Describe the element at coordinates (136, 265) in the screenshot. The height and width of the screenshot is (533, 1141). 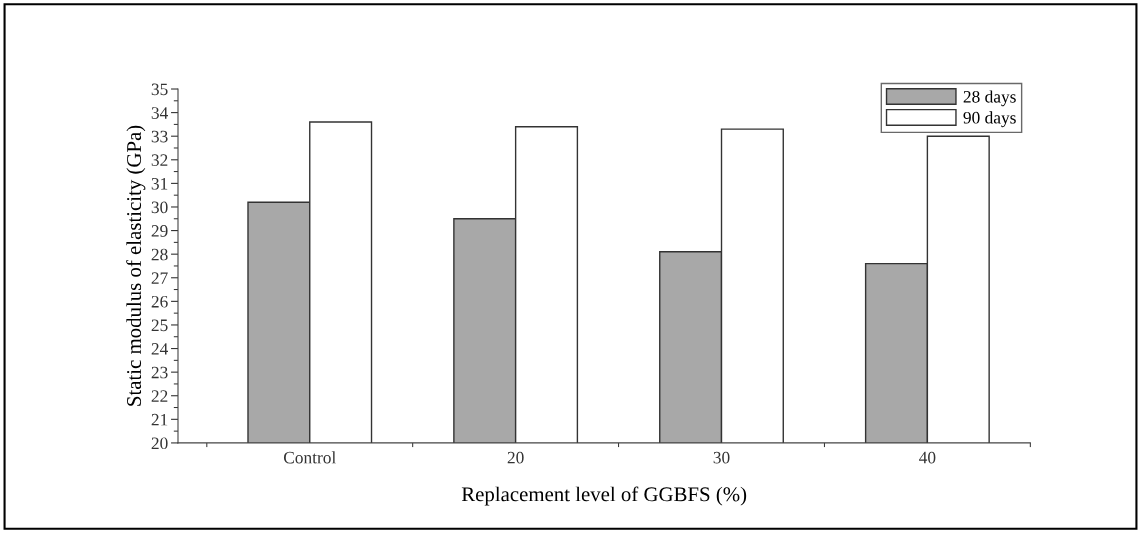
I see `y-axis-title: Static modulus of elasticity (GPa)` at that location.